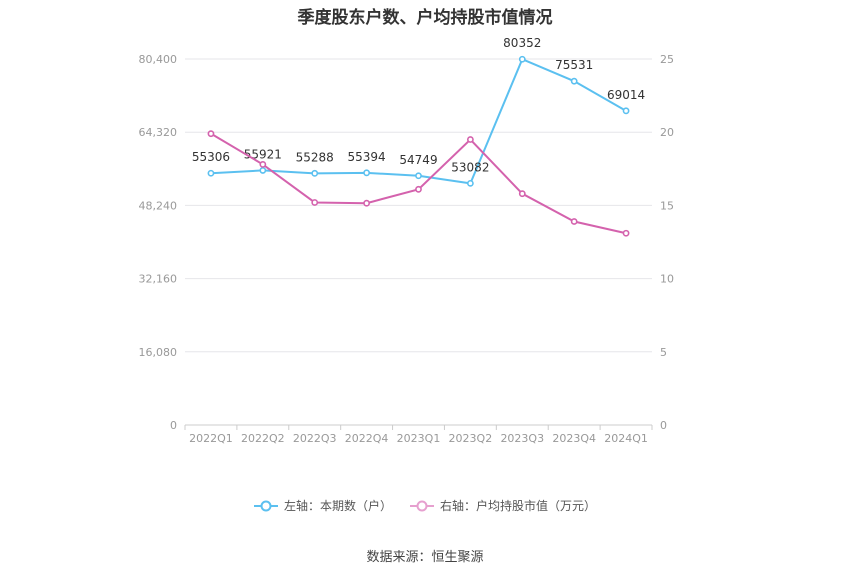 The image size is (850, 575). I want to click on legend: 左轴：本期数（户） 右轴：户均持股市值（万元）, so click(425, 505).